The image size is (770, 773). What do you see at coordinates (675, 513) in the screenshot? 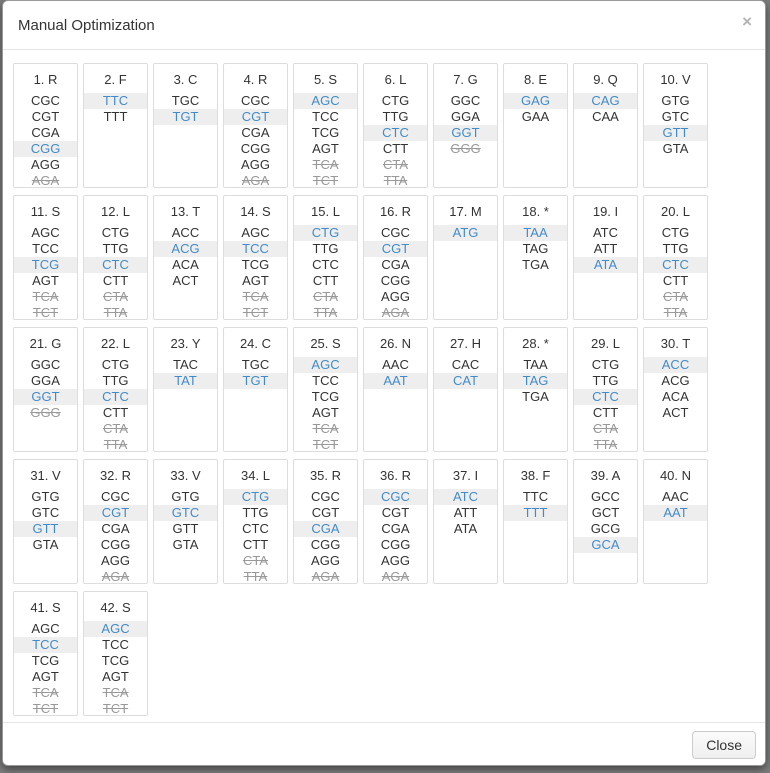
I see `codon-option: AAT` at bounding box center [675, 513].